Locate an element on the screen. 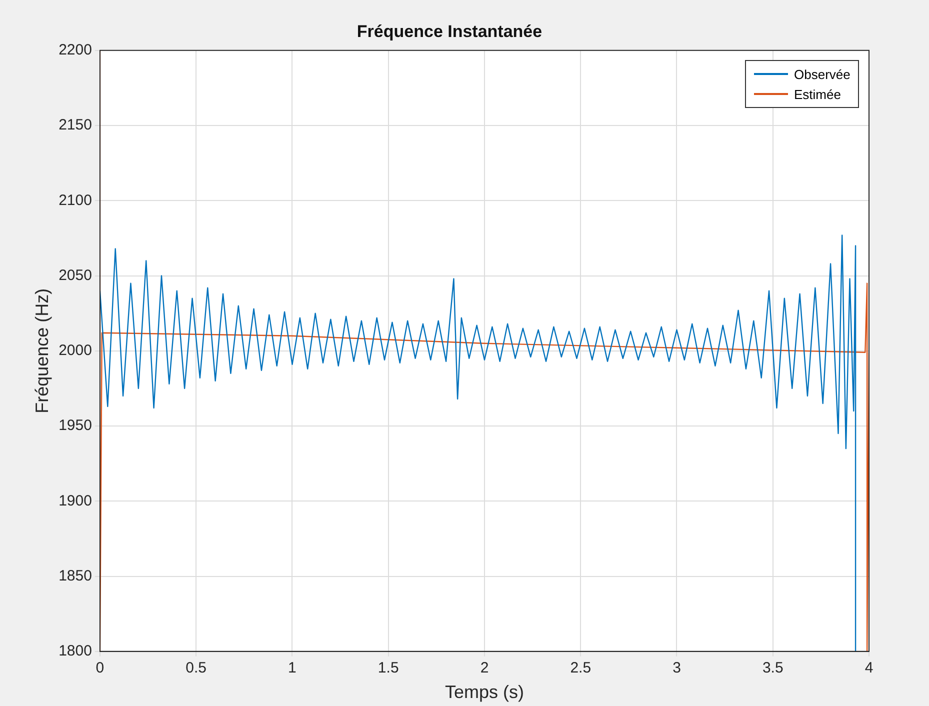 This screenshot has width=929, height=706. y-tick-label: 1850 is located at coordinates (75, 575).